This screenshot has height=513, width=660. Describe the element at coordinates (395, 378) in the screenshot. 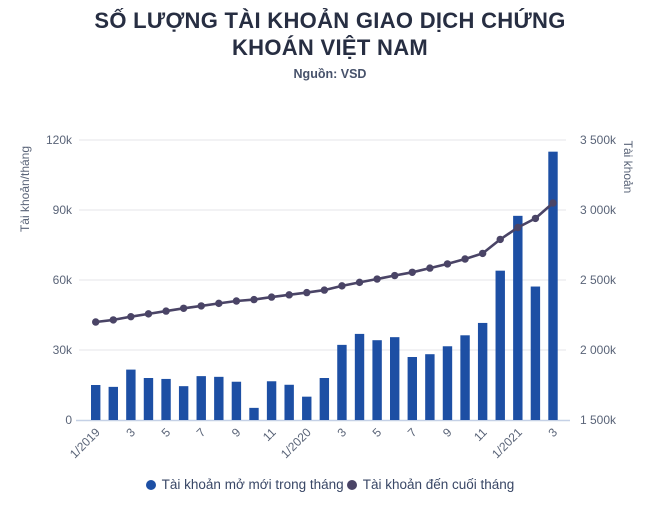

I see `bar-6-2020` at that location.